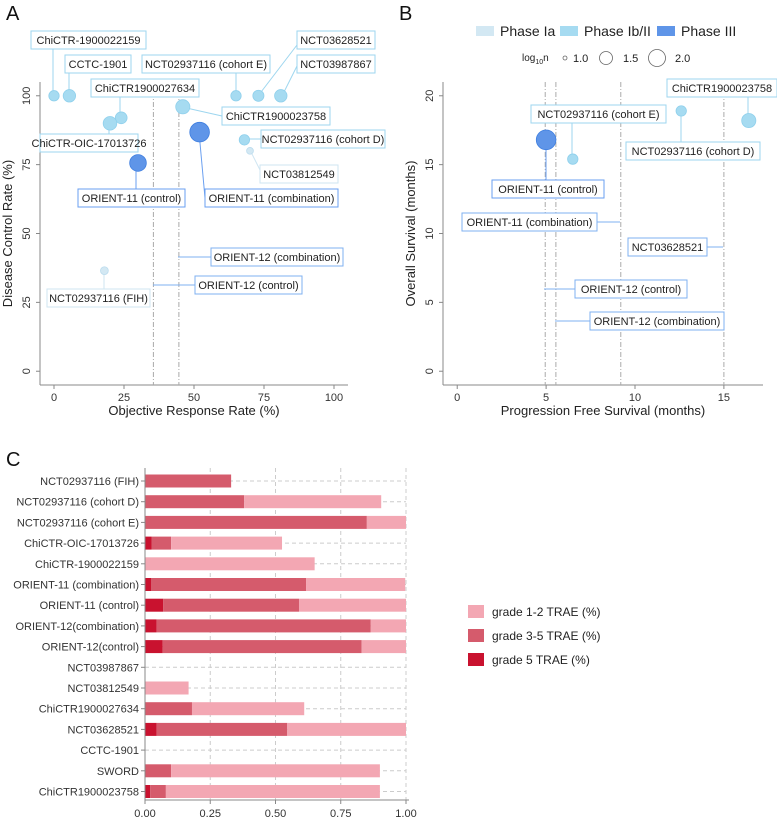 This screenshot has height=828, width=777. I want to click on panel-label-a: A, so click(13, 14).